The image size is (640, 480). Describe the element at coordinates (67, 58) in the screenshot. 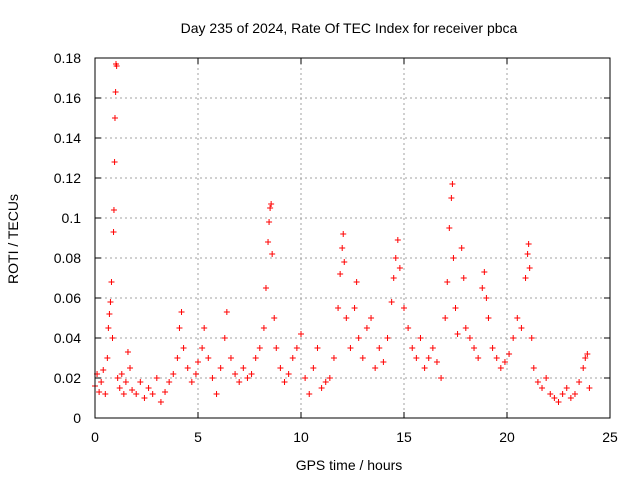

I see `y-tick-label: 0.18` at that location.